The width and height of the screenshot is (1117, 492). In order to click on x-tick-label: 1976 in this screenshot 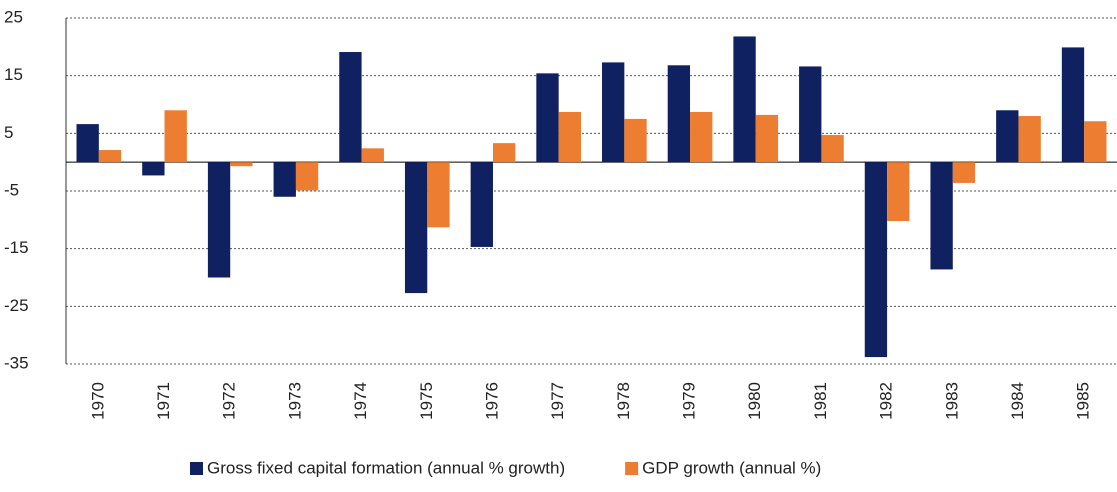, I will do `click(491, 401)`.